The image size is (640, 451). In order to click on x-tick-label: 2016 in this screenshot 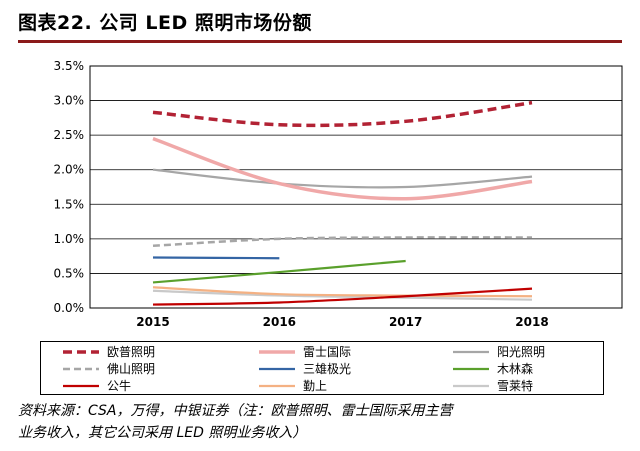, I will do `click(279, 322)`.